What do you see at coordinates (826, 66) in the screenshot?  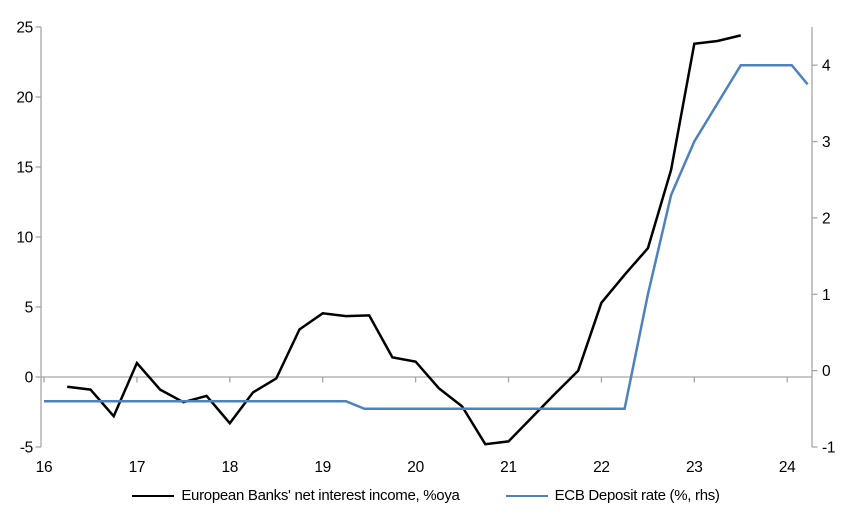 I see `right-axis-tick-label: 4` at bounding box center [826, 66].